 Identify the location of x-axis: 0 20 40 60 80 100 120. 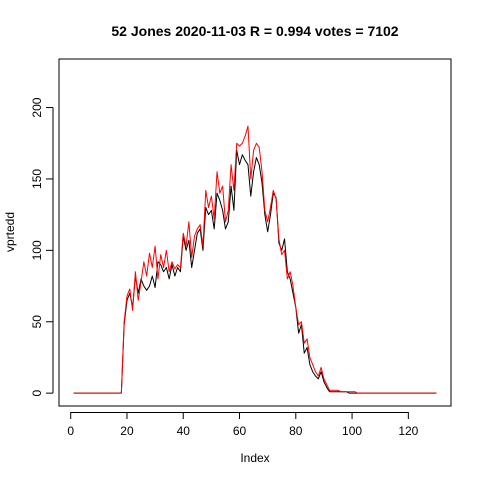
(243, 425).